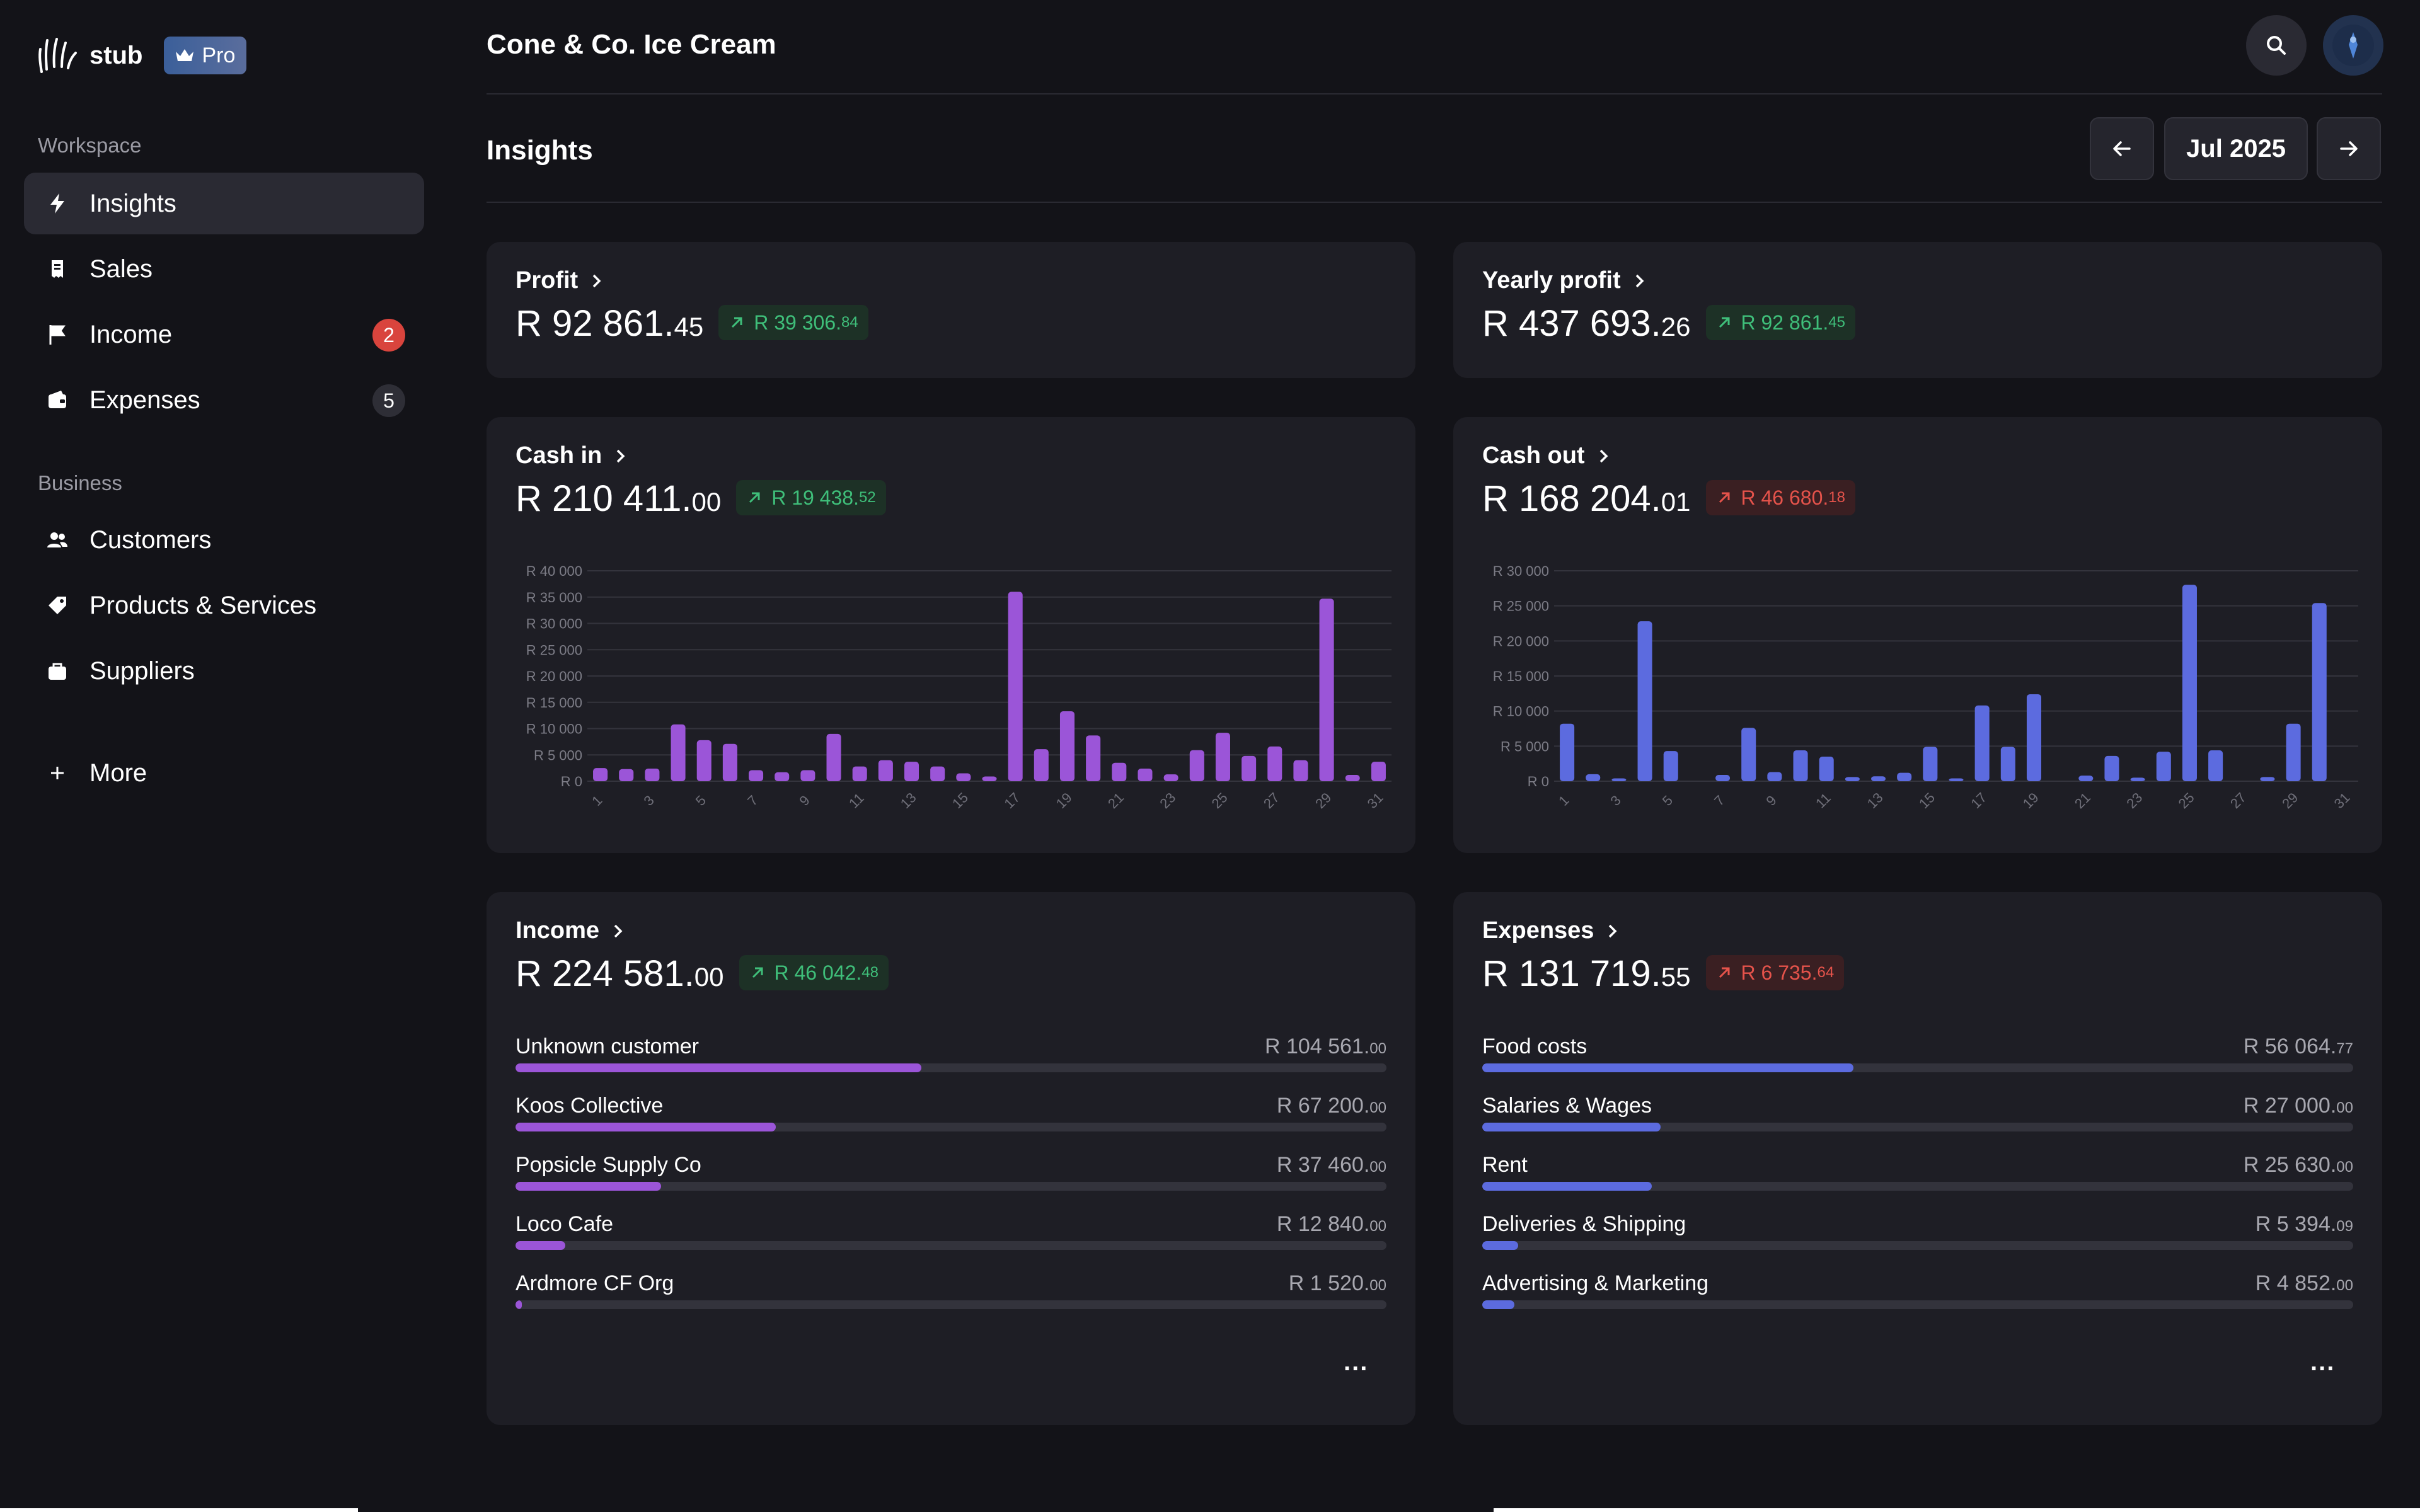 The width and height of the screenshot is (2420, 1512). What do you see at coordinates (2134, 800) in the screenshot?
I see `x-tick-label: 23` at bounding box center [2134, 800].